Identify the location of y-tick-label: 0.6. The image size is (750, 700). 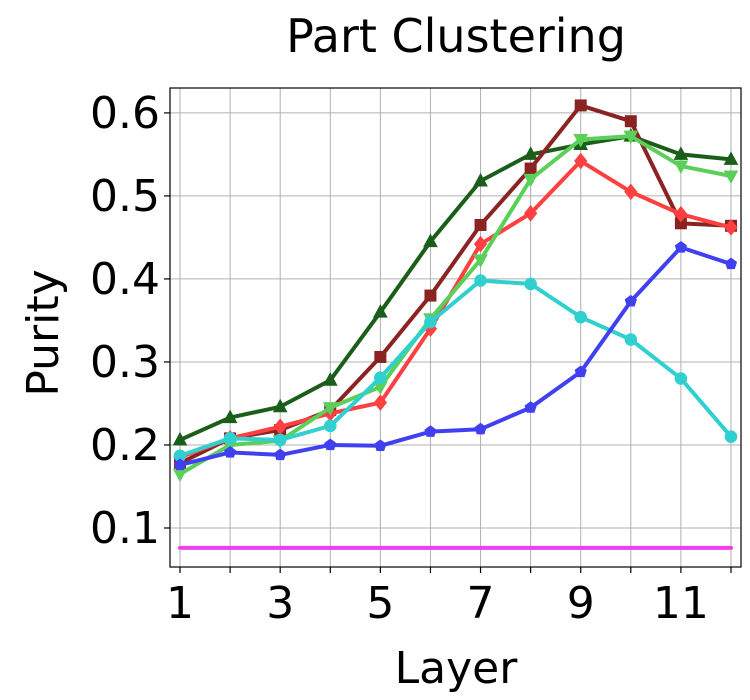
(125, 113).